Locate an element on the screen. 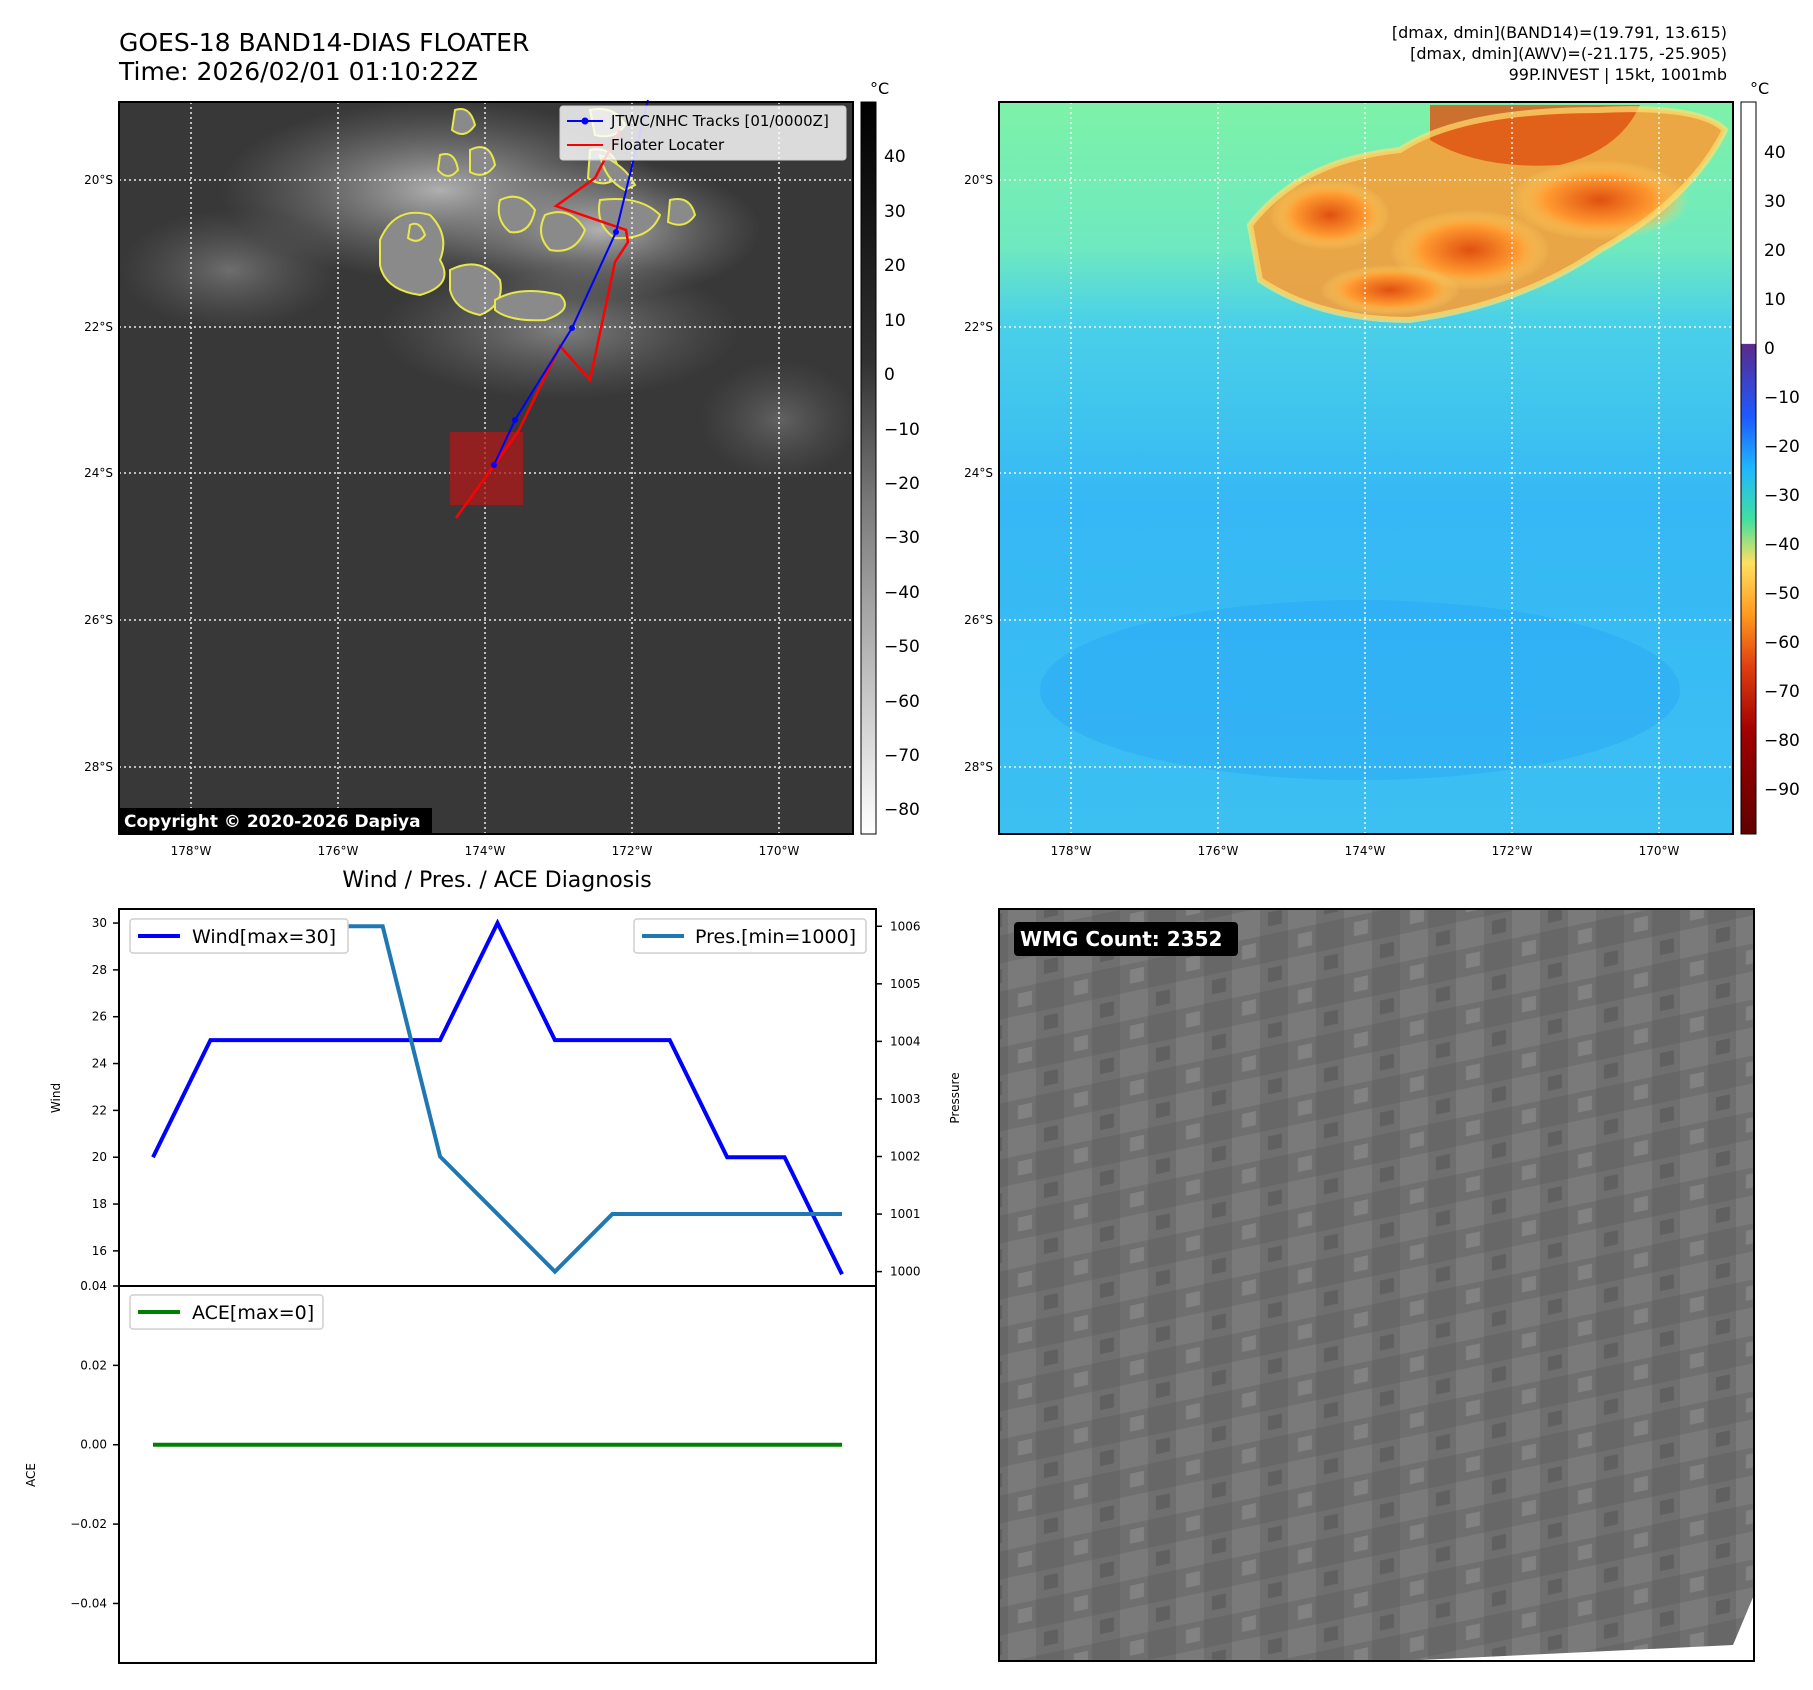  wind-plot-area is located at coordinates (497, 1097).